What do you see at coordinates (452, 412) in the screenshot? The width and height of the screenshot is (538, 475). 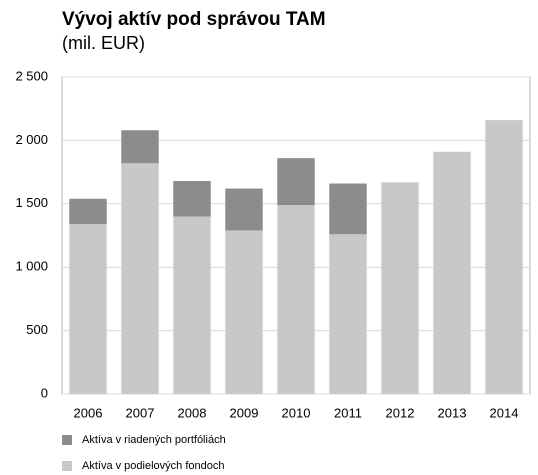 I see `x-tick-label: 2013` at bounding box center [452, 412].